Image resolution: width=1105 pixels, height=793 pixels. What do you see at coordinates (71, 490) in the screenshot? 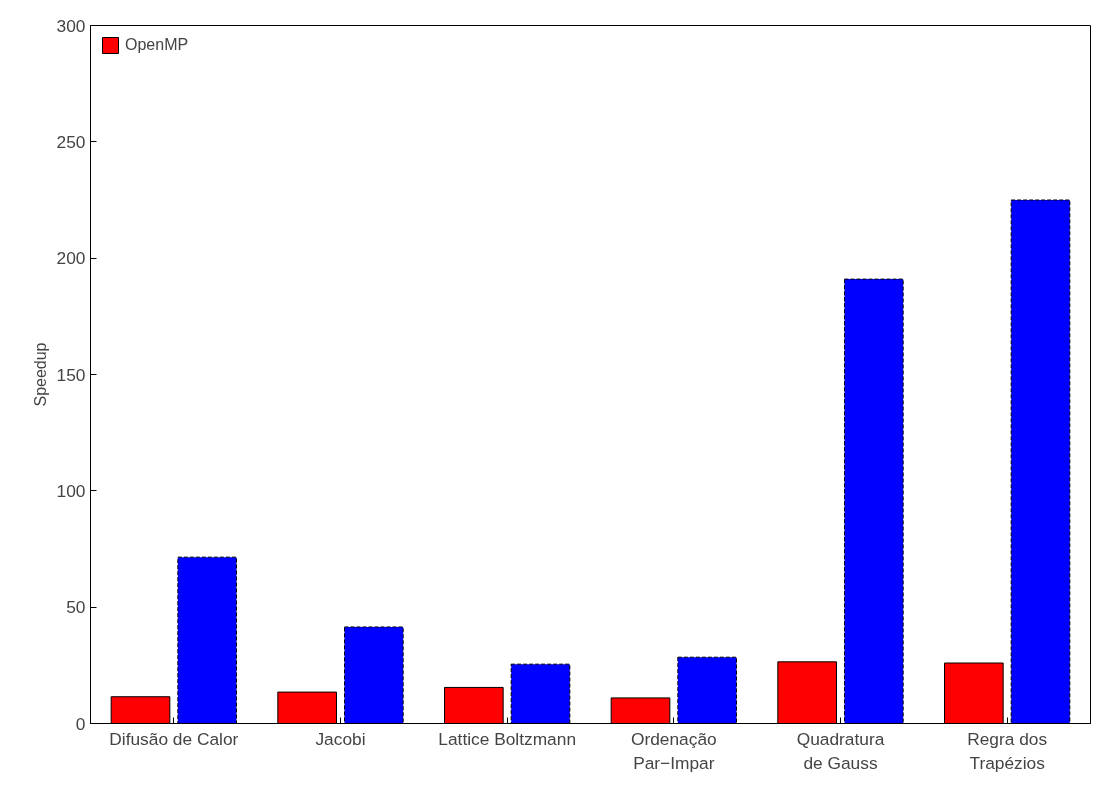
I see `y-tick-label: 100` at bounding box center [71, 490].